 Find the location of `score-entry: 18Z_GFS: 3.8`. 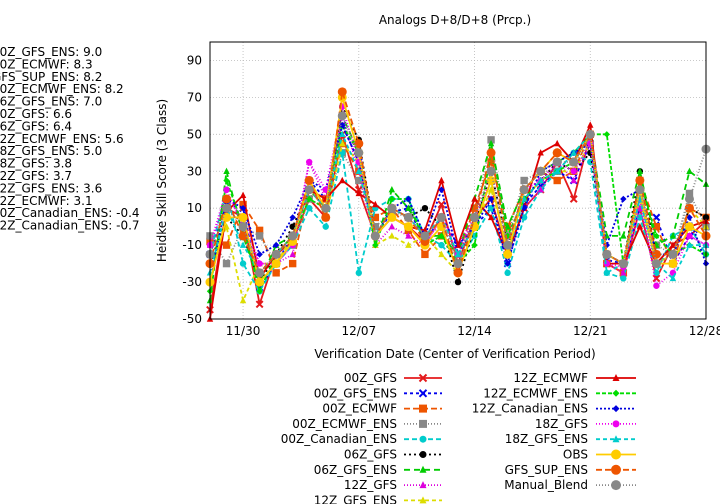

score-entry: 18Z_GFS: 3.8 is located at coordinates (36, 164).